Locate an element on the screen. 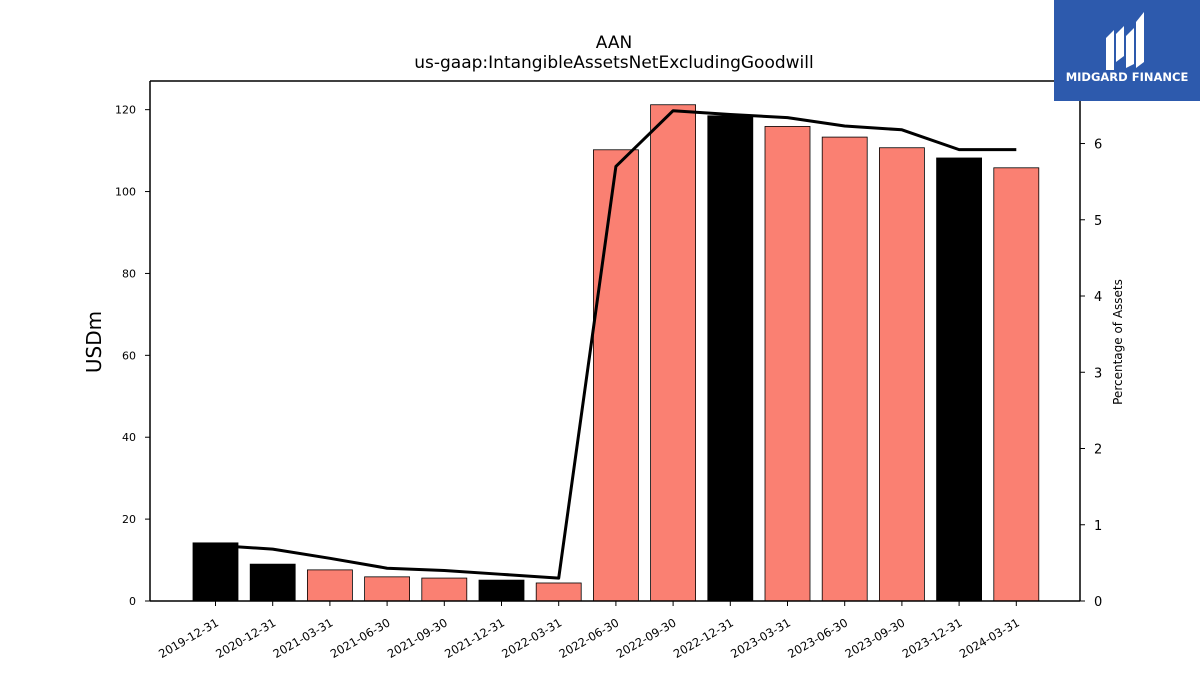 This screenshot has height=675, width=1200. y2-tick-label: 3 is located at coordinates (1098, 373).